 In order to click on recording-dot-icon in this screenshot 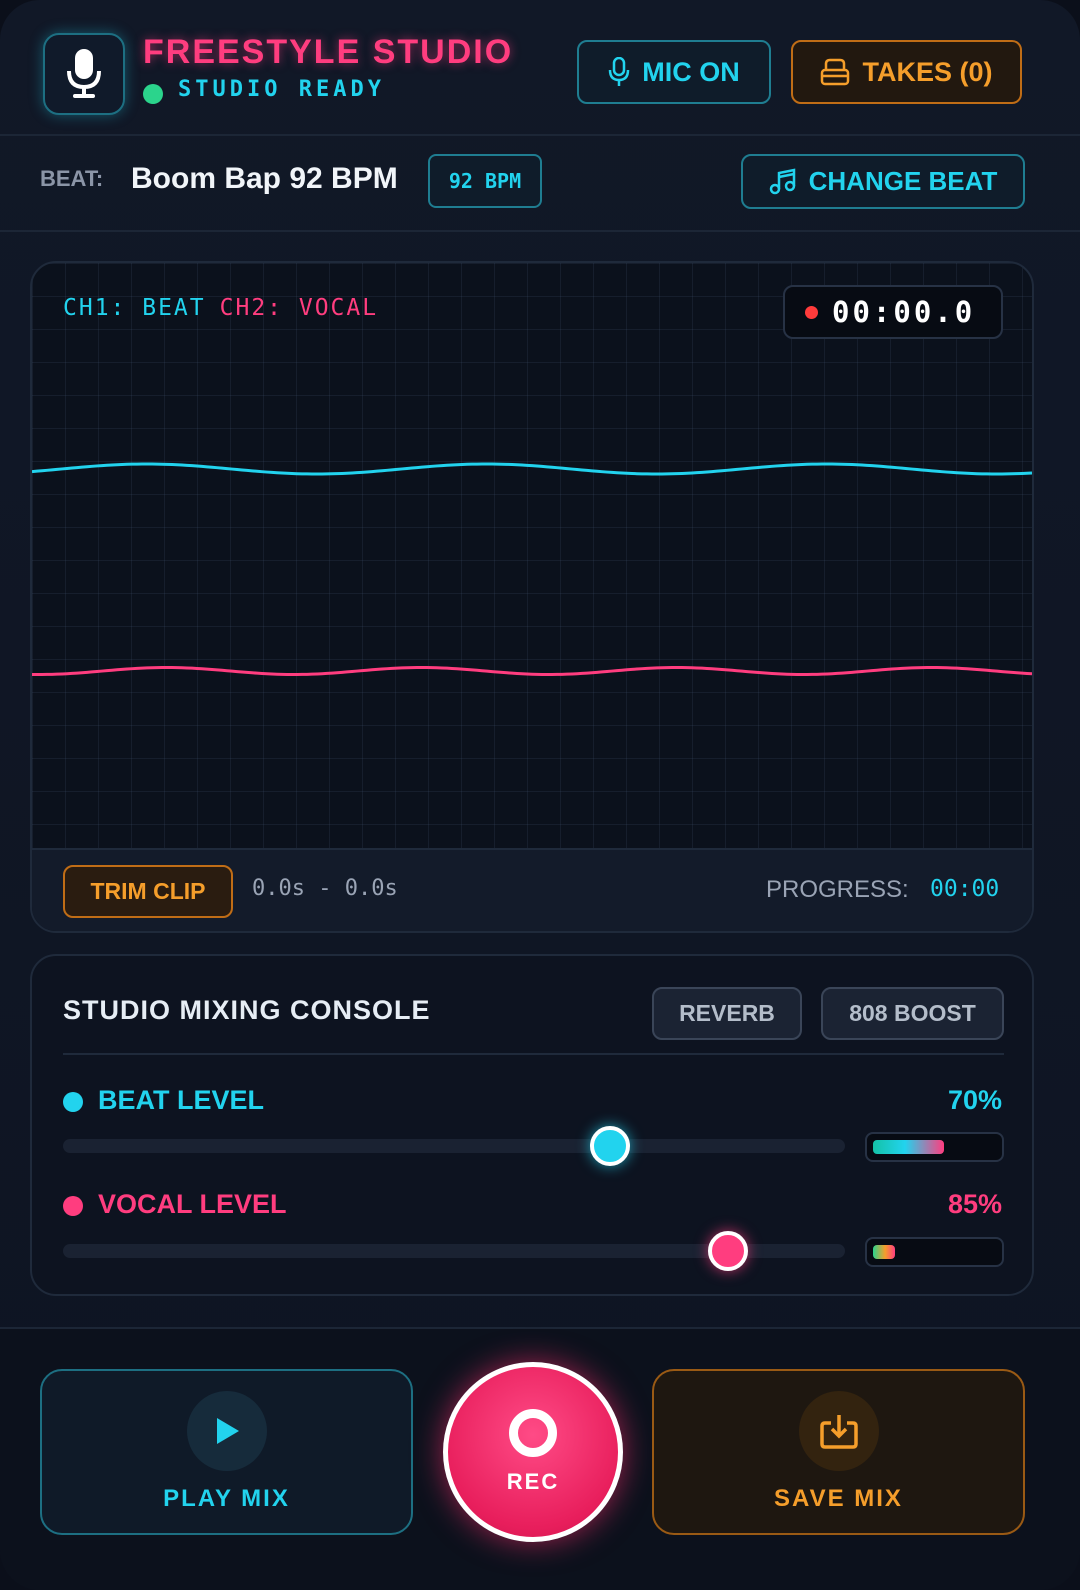, I will do `click(811, 312)`.